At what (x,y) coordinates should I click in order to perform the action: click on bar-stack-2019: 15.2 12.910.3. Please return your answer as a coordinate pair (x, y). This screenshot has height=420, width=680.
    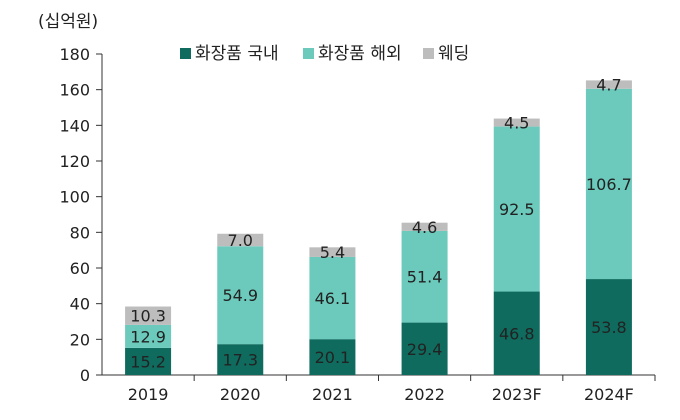
    Looking at the image, I should click on (148, 340).